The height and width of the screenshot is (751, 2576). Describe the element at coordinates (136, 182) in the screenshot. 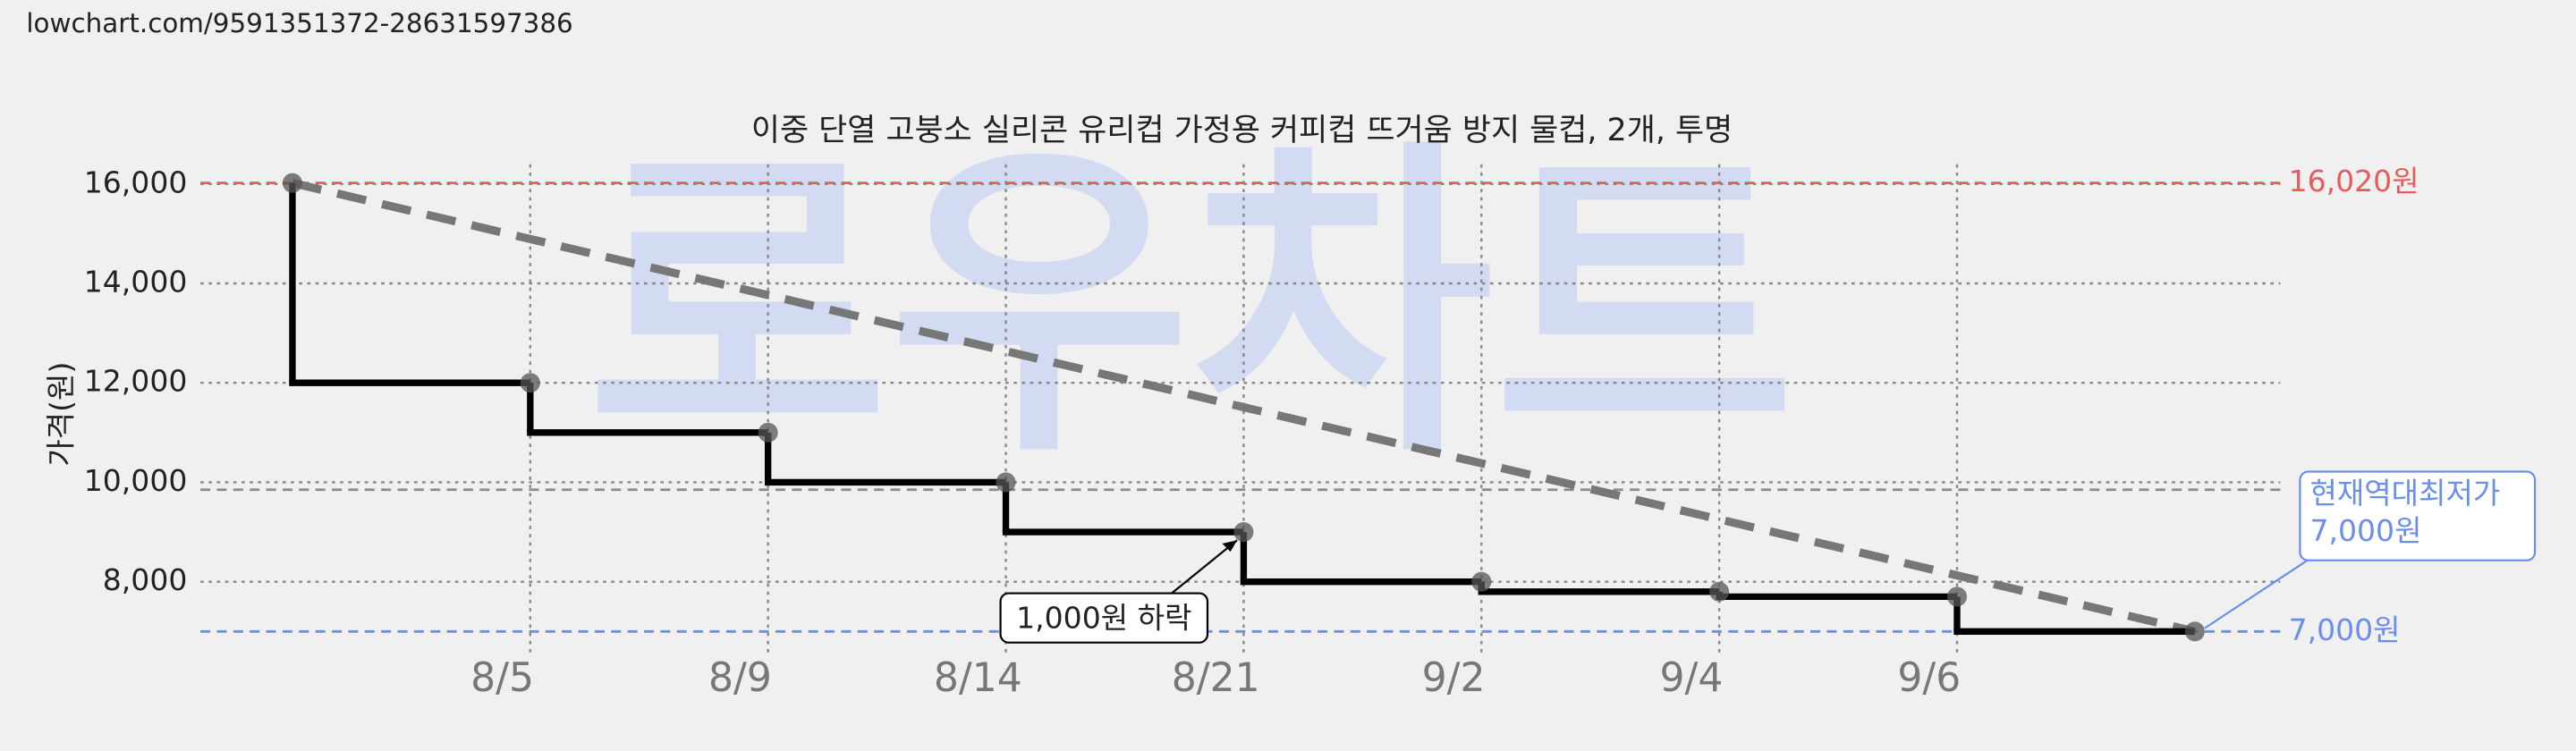

I see `y-tick-label: 16,000` at that location.